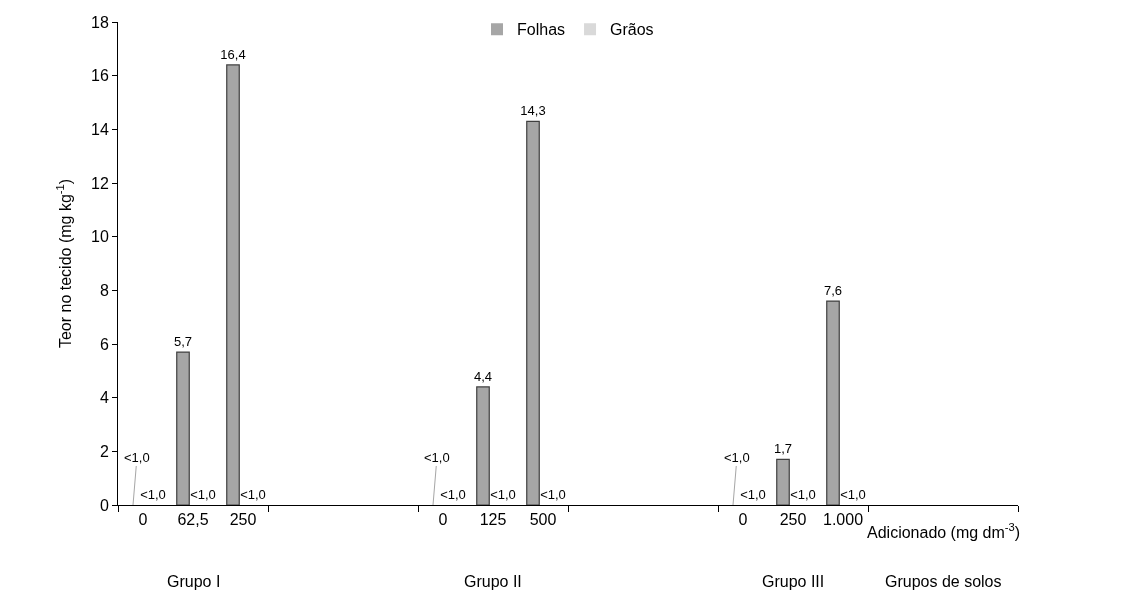  I want to click on data-label: 16,4, so click(233, 54).